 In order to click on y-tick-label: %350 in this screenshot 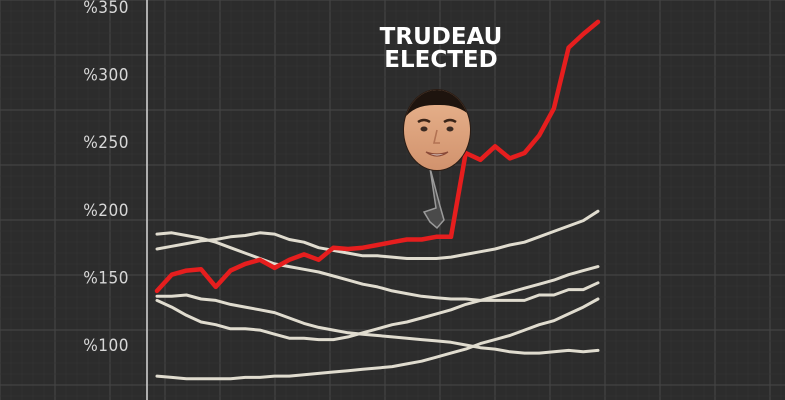, I will do `click(106, 9)`.